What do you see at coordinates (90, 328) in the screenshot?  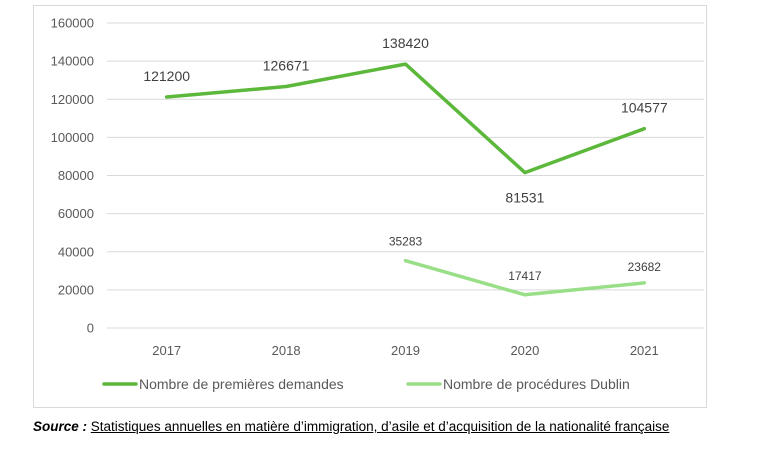 I see `y-tick-label: 0` at bounding box center [90, 328].